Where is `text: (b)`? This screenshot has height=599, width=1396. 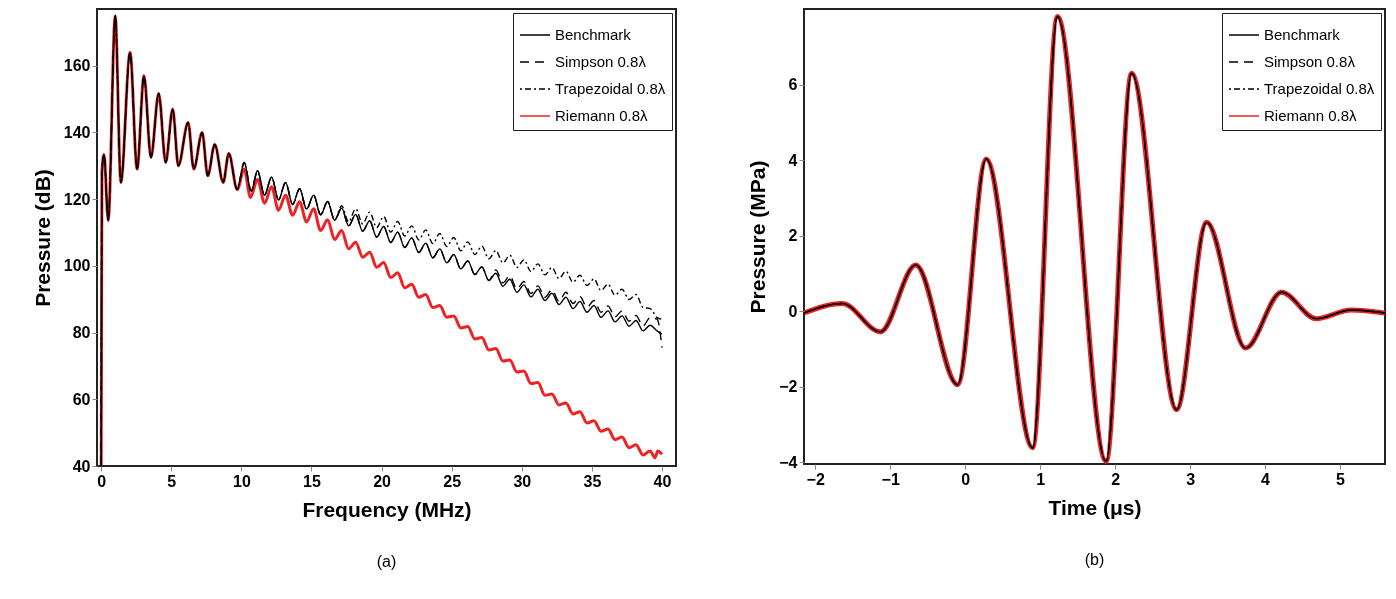
text: (b) is located at coordinates (1094, 559).